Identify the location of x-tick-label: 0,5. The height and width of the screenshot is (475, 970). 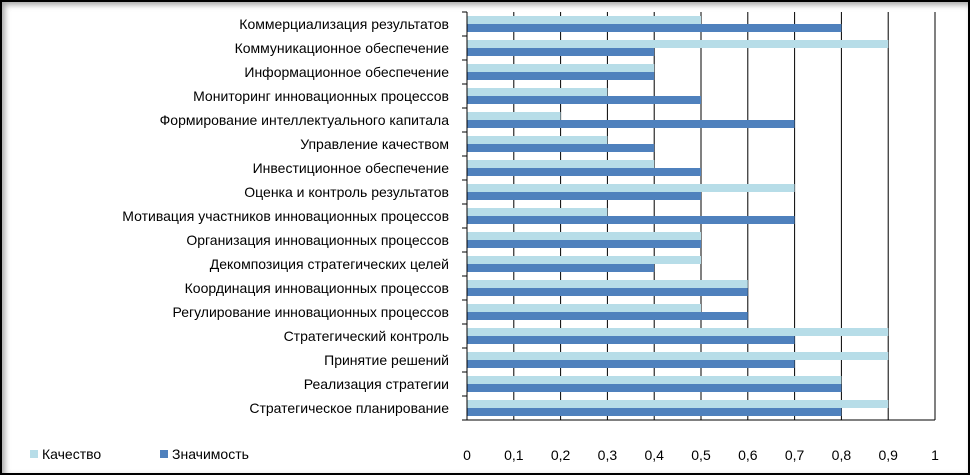
(701, 455).